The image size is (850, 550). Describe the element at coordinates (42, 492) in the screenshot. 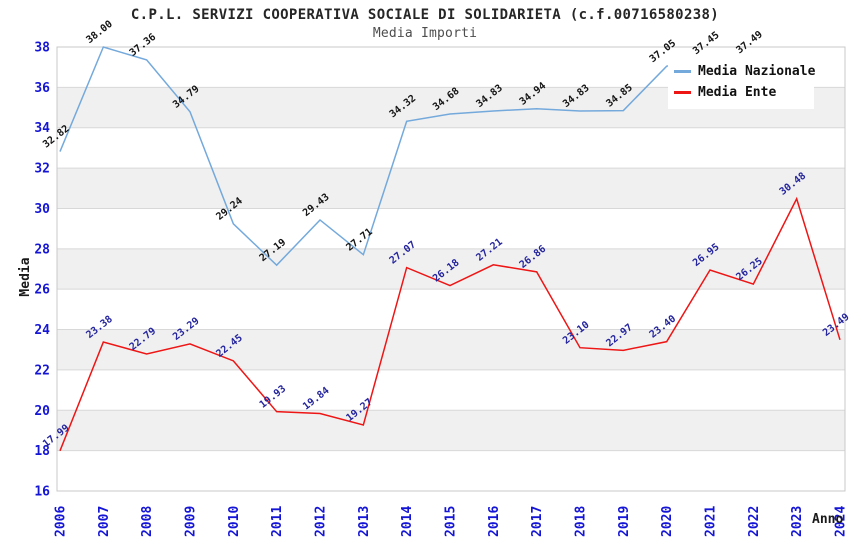

I see `y-tick-label: 16` at that location.